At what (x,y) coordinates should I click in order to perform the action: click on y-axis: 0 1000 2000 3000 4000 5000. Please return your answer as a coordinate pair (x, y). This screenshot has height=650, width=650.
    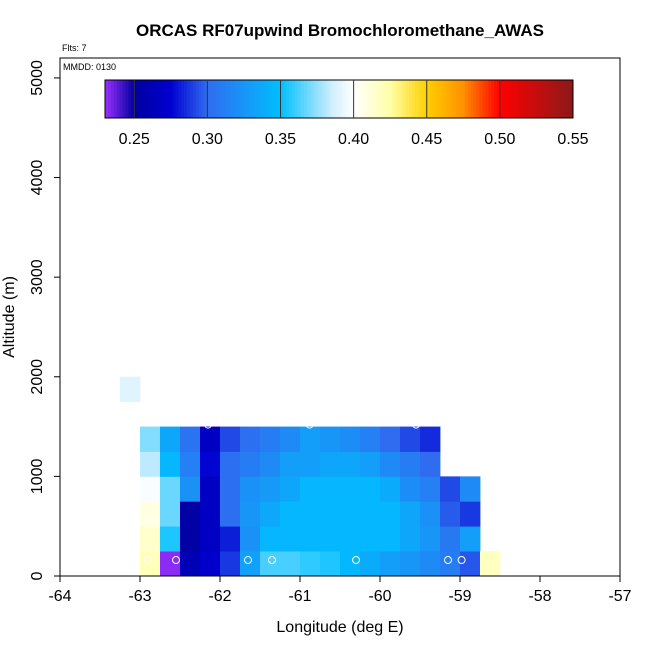
    Looking at the image, I should click on (44, 320).